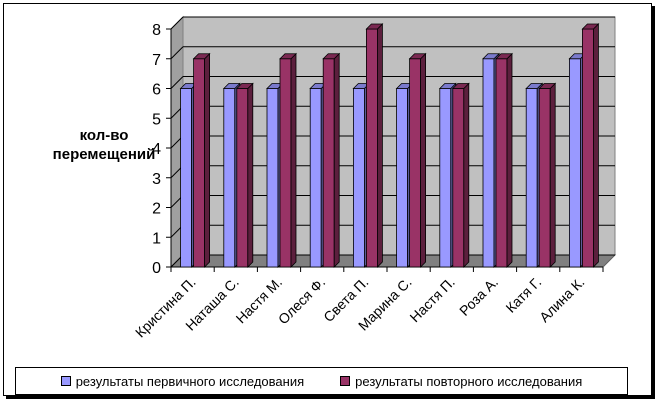 The width and height of the screenshot is (657, 401). What do you see at coordinates (156, 30) in the screenshot?
I see `y-tick-label: 8` at bounding box center [156, 30].